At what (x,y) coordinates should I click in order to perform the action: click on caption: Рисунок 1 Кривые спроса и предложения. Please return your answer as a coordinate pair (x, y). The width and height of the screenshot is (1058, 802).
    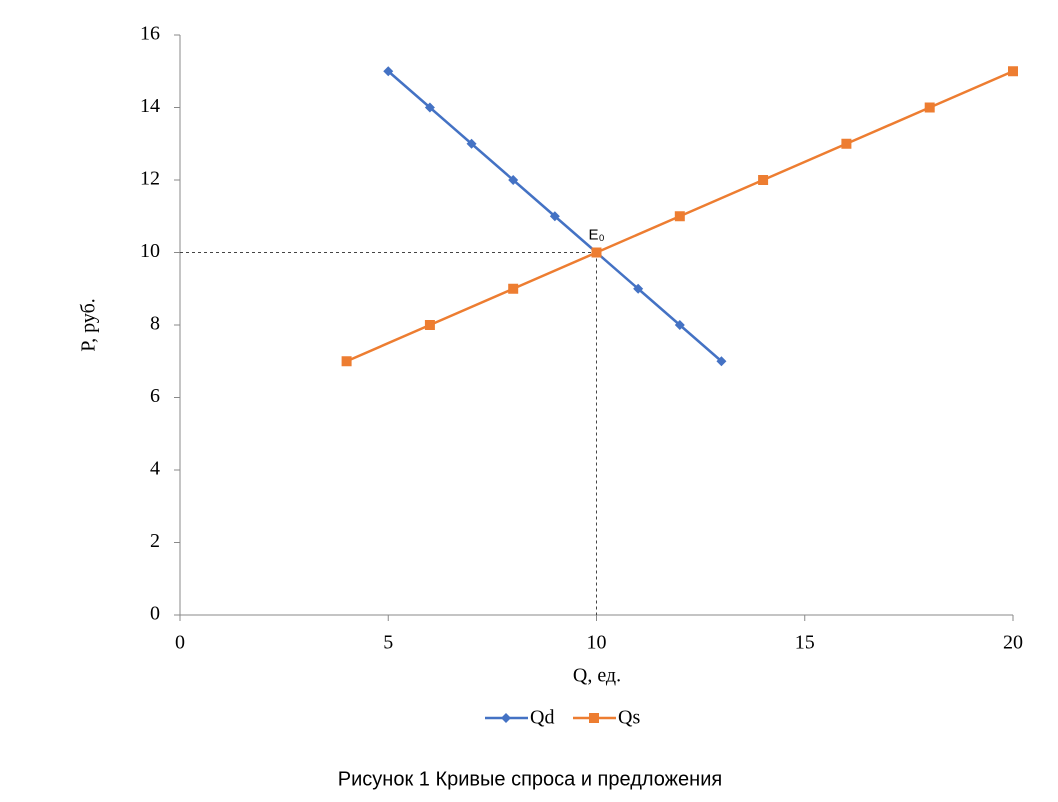
    Looking at the image, I should click on (530, 779).